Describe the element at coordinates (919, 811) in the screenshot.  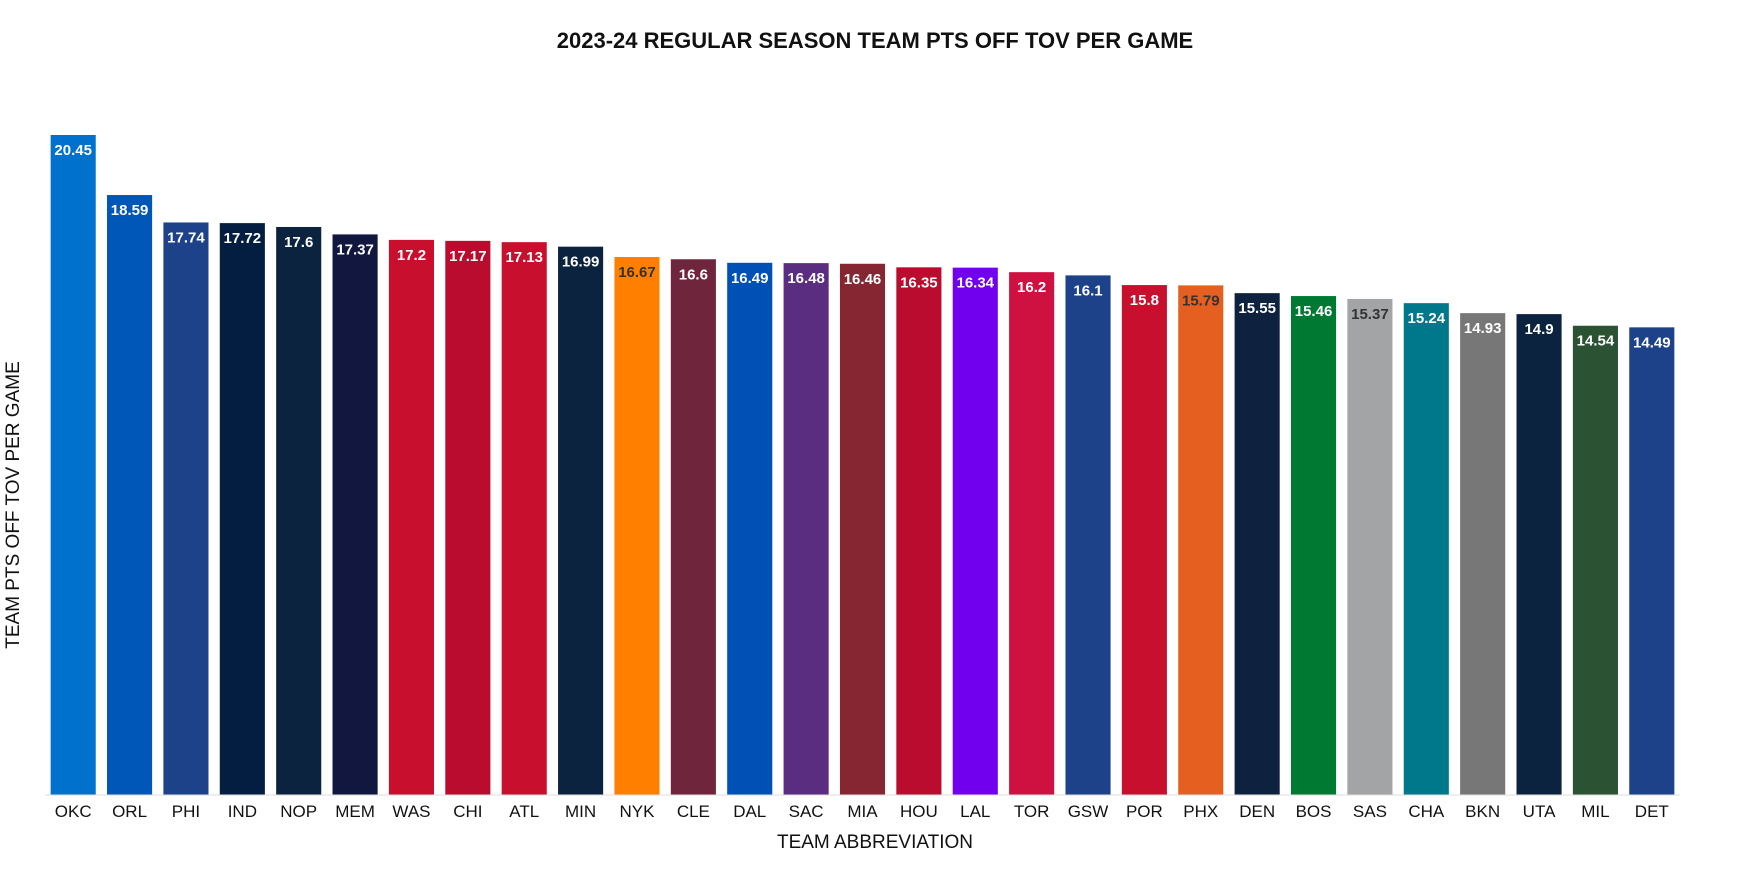
I see `x-tick-label-hou: HOU` at that location.